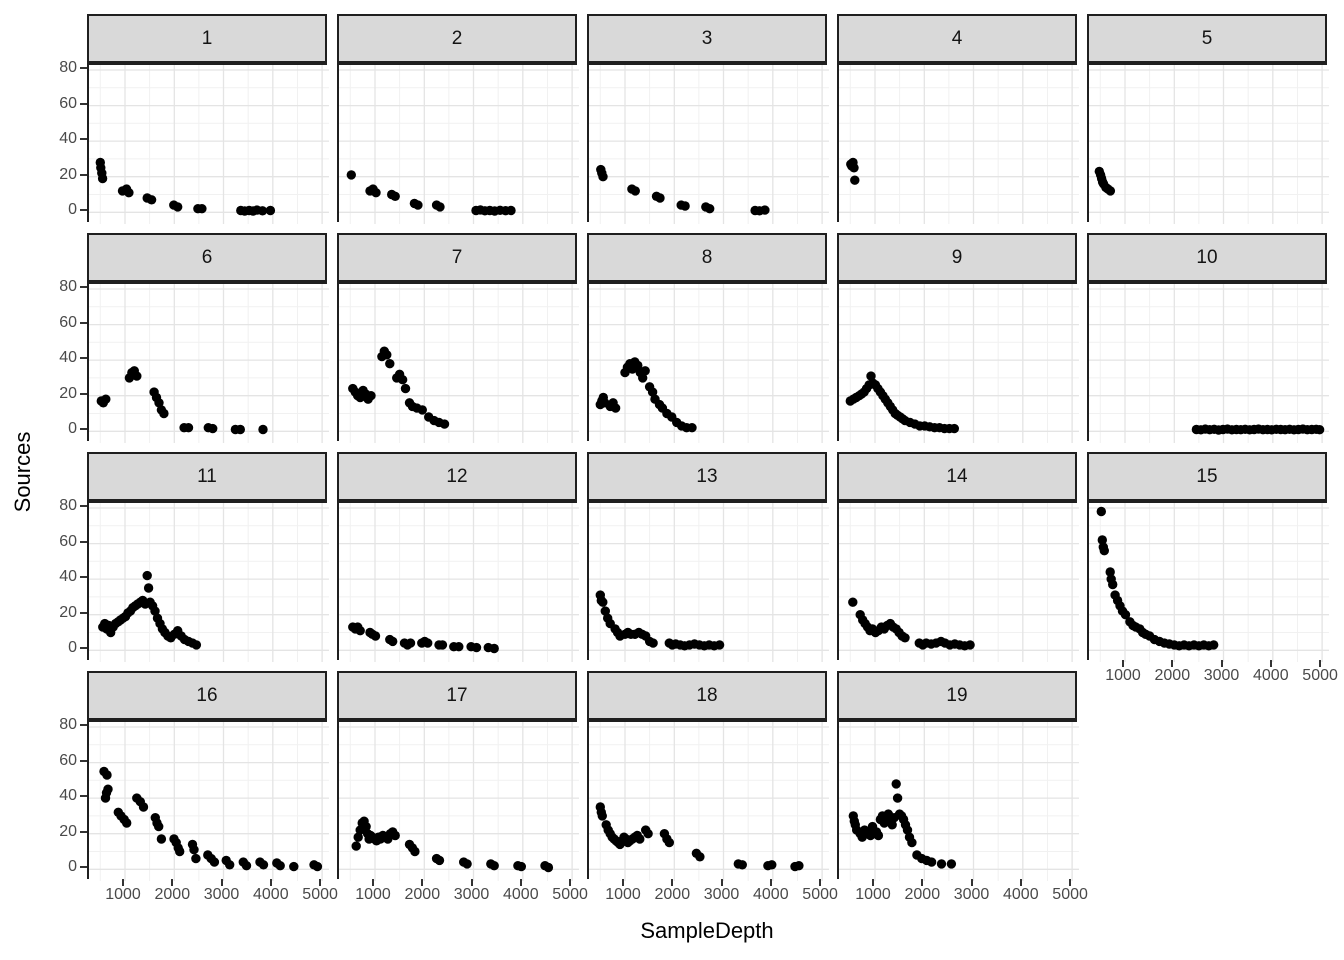 The image size is (1344, 960). I want to click on facet-strip-label: 17, so click(457, 695).